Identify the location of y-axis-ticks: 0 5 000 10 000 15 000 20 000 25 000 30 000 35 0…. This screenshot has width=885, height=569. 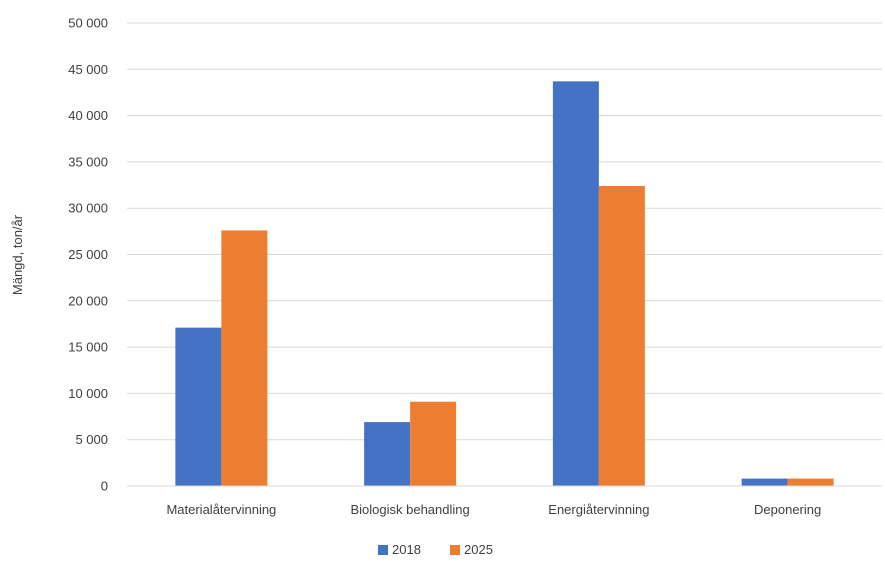
(88, 255).